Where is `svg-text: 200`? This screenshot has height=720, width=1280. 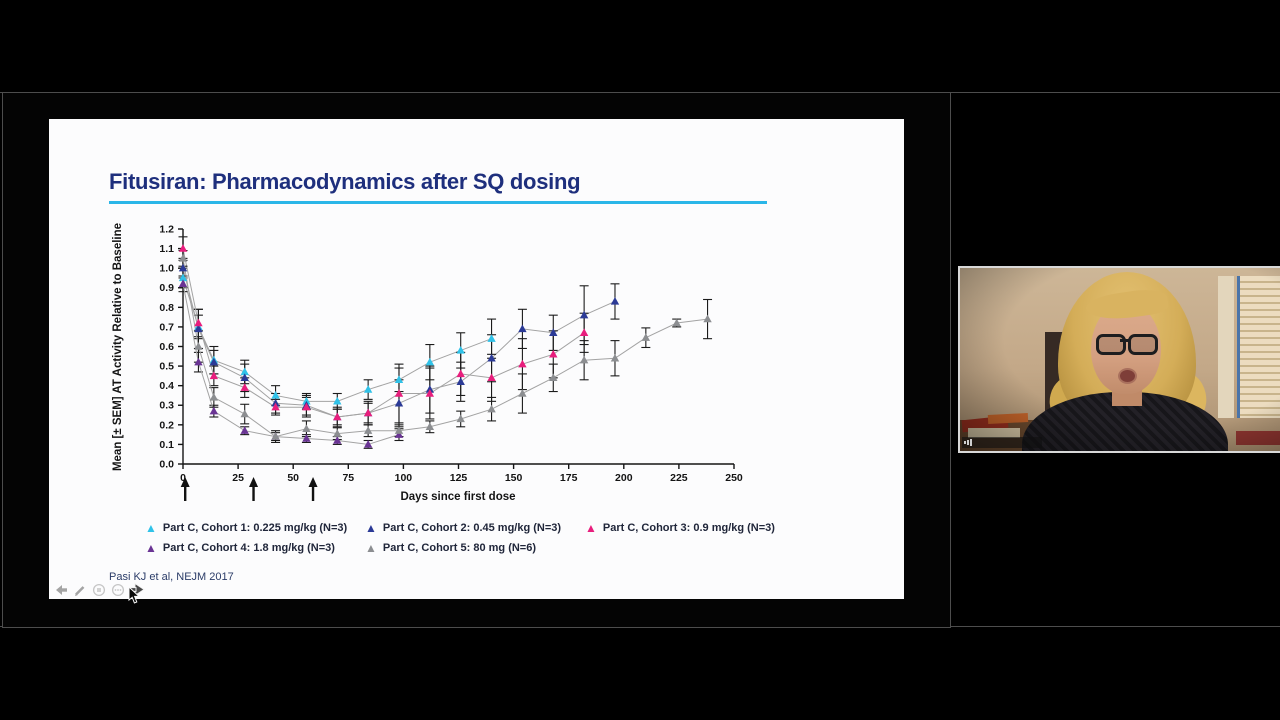 svg-text: 200 is located at coordinates (624, 478).